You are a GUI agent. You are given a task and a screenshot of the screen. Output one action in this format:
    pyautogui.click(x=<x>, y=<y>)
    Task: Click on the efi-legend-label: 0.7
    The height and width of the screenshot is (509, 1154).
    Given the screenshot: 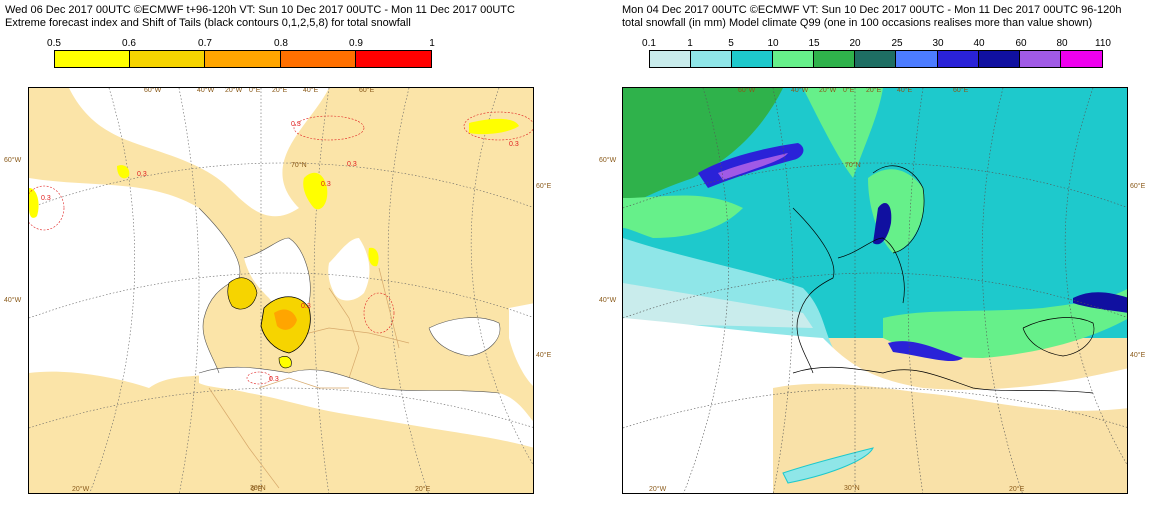 What is the action you would take?
    pyautogui.click(x=205, y=43)
    